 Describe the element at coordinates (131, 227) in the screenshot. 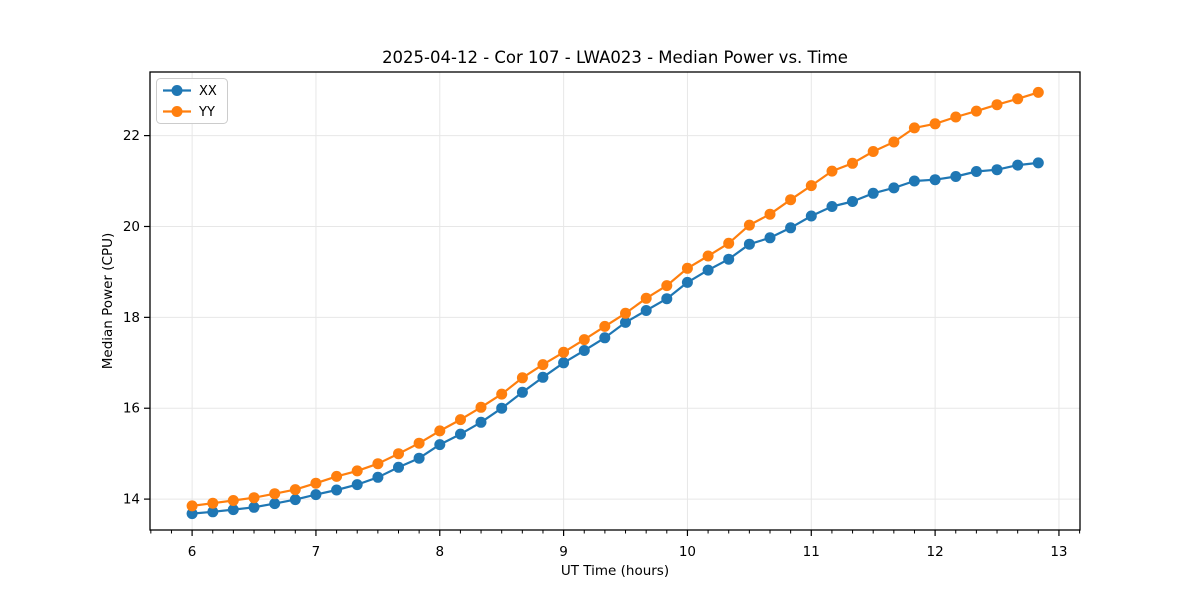

I see `y-tick-label: 20` at that location.